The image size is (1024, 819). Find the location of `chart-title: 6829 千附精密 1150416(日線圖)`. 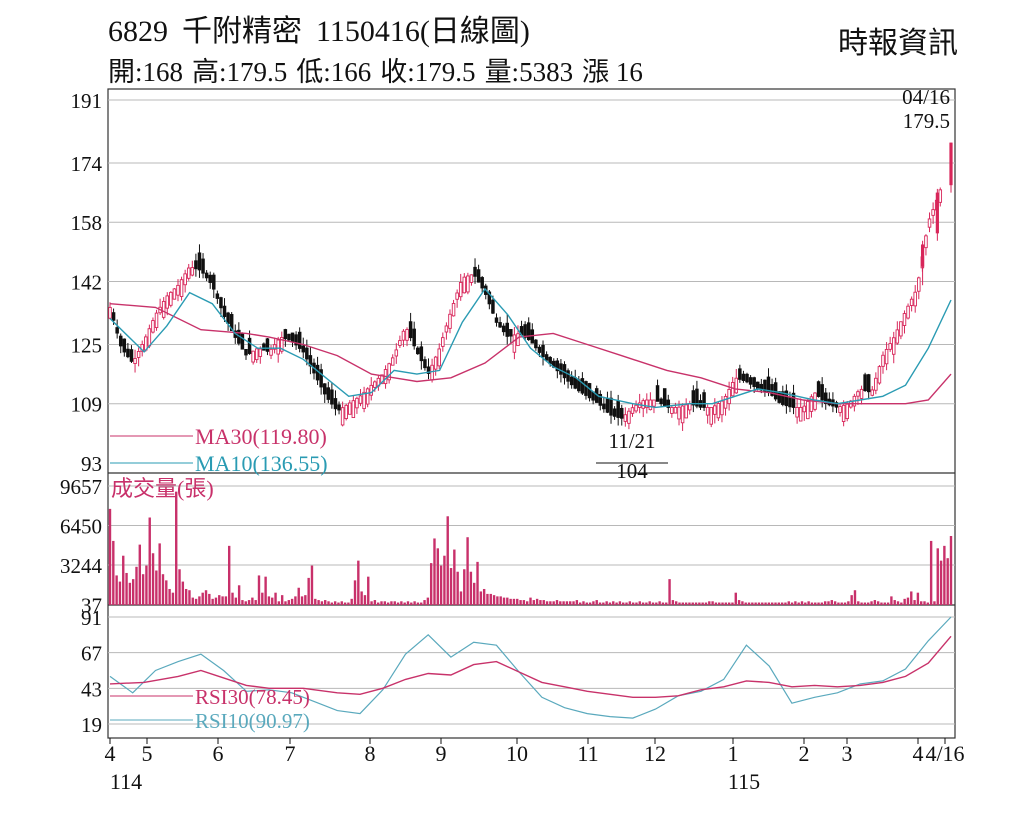

chart-title: 6829 千附精密 1150416(日線圖) is located at coordinates (326, 28).